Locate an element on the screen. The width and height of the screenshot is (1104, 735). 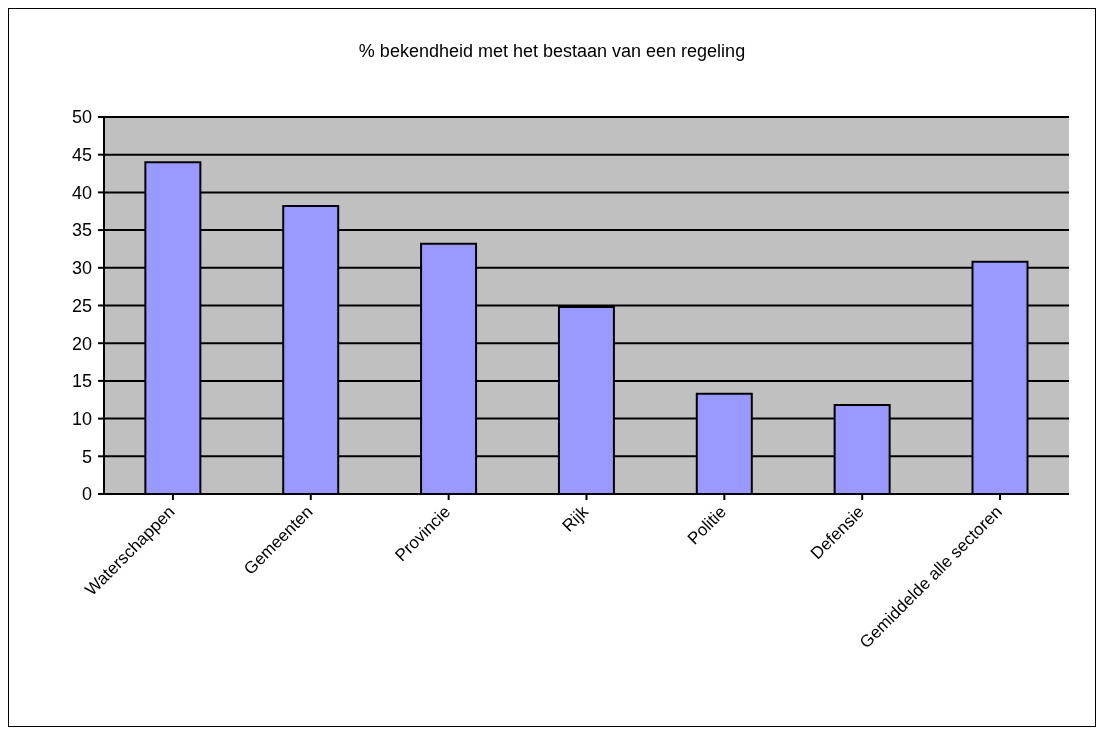
y-tick-label: 45 is located at coordinates (81, 155).